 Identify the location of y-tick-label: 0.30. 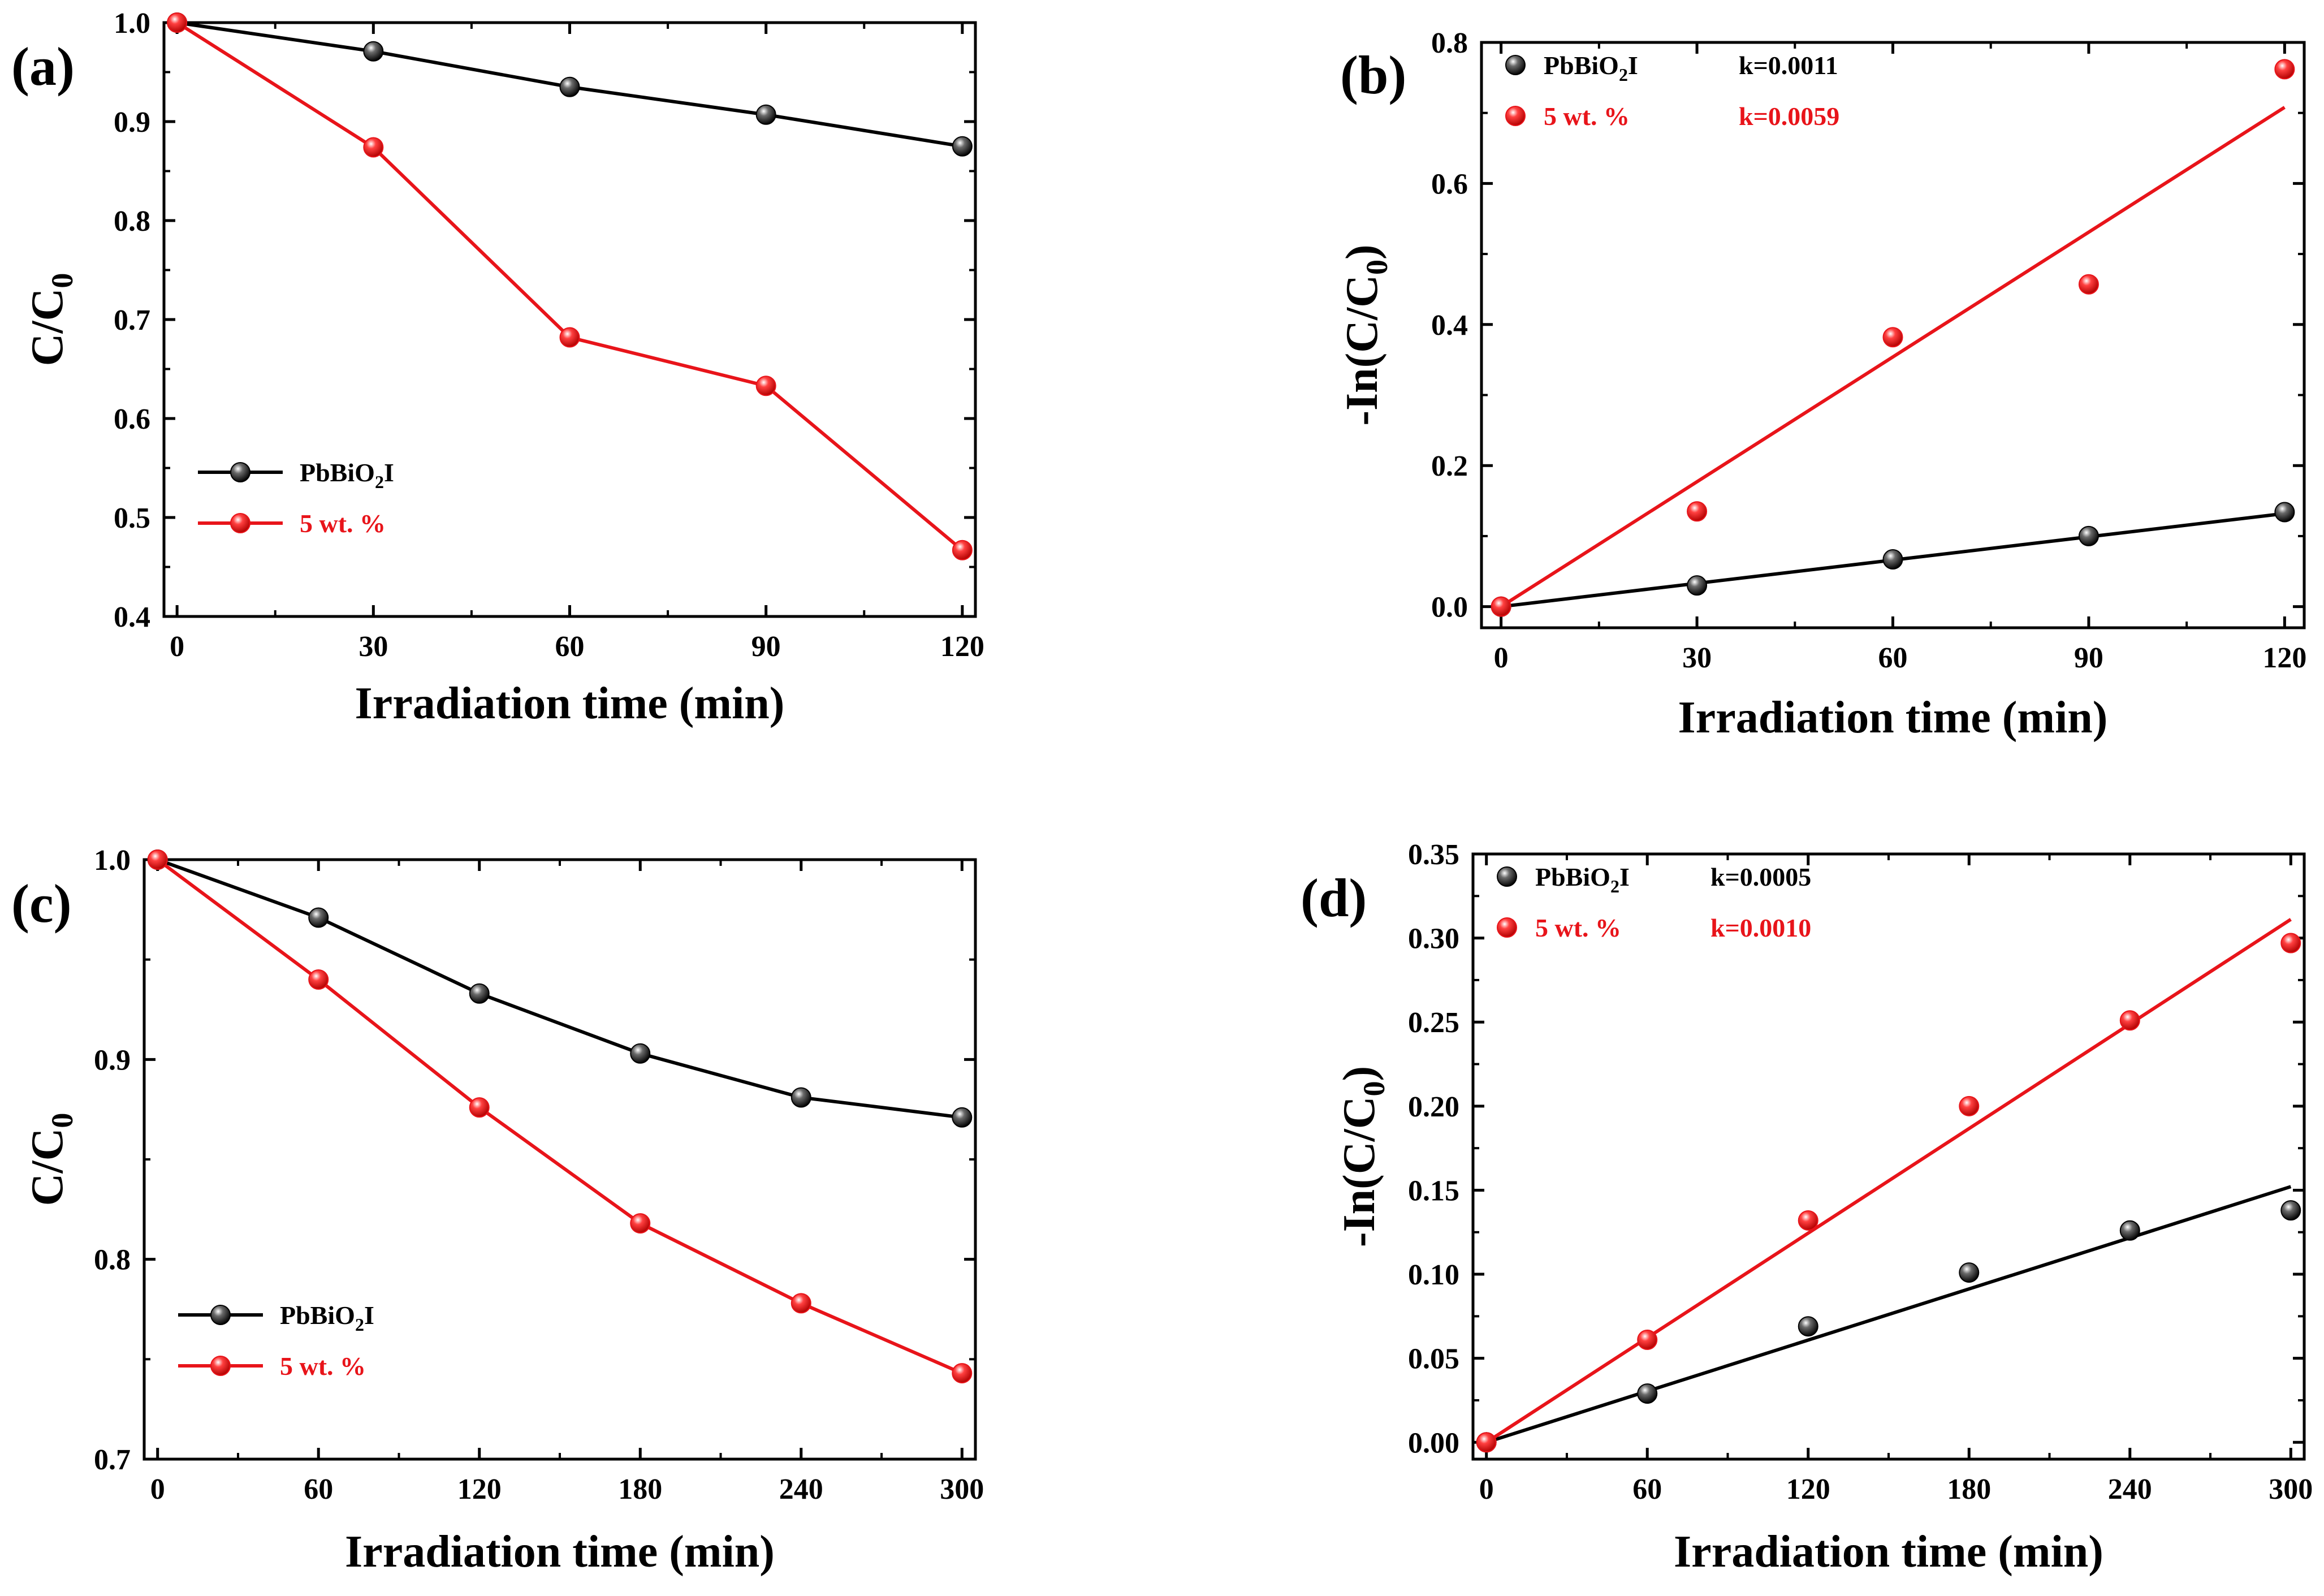
(1433, 939).